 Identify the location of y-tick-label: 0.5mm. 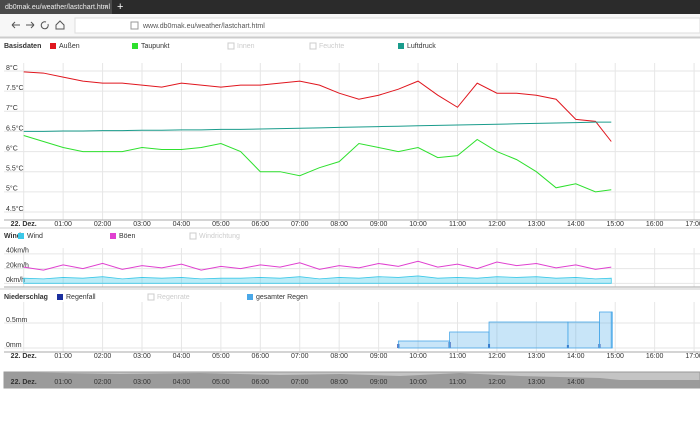
(17, 320).